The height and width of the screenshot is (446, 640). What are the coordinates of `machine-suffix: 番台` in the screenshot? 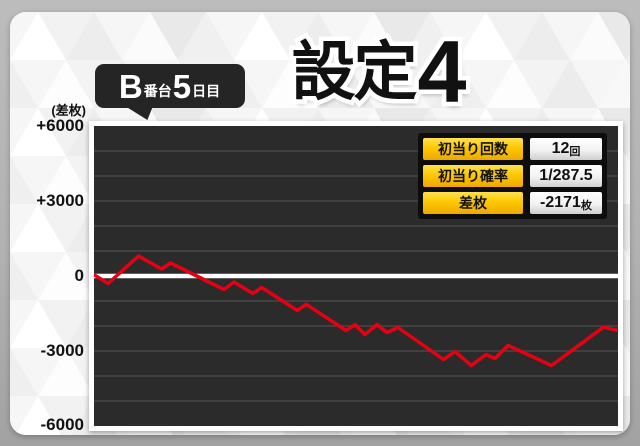 It's located at (157, 91).